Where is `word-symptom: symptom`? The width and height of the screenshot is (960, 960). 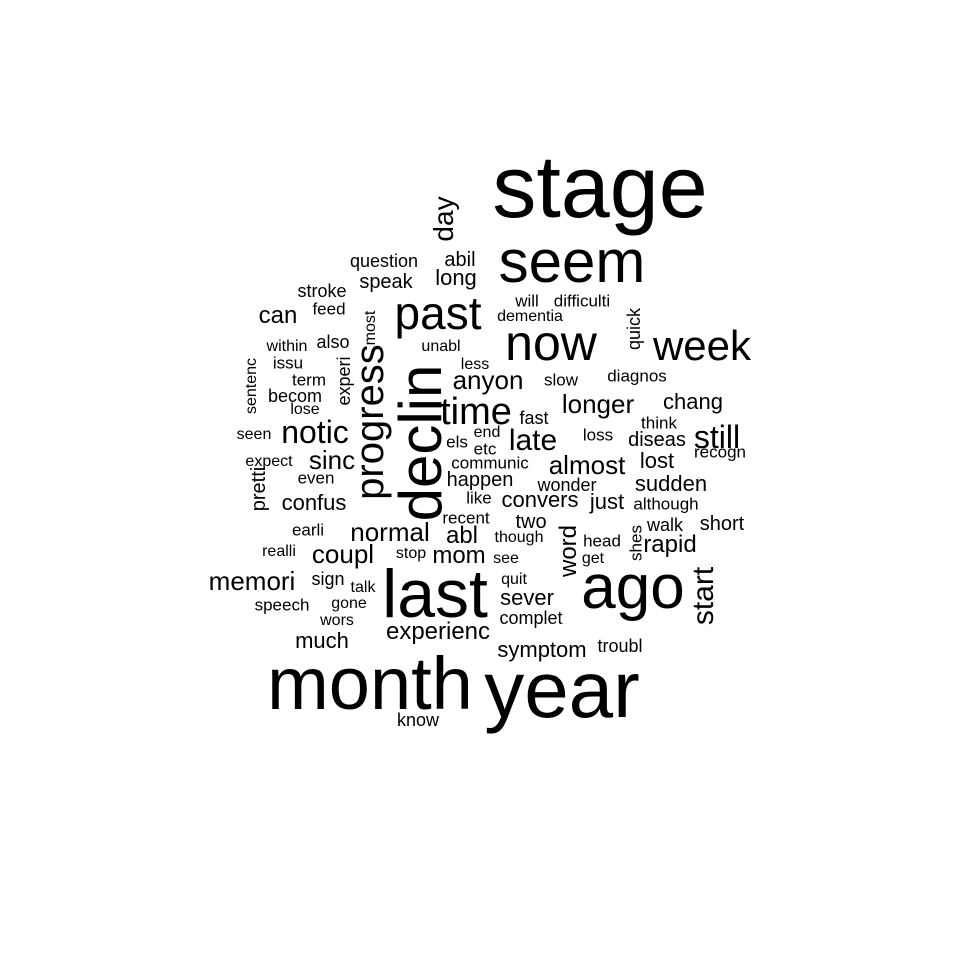
word-symptom: symptom is located at coordinates (542, 649).